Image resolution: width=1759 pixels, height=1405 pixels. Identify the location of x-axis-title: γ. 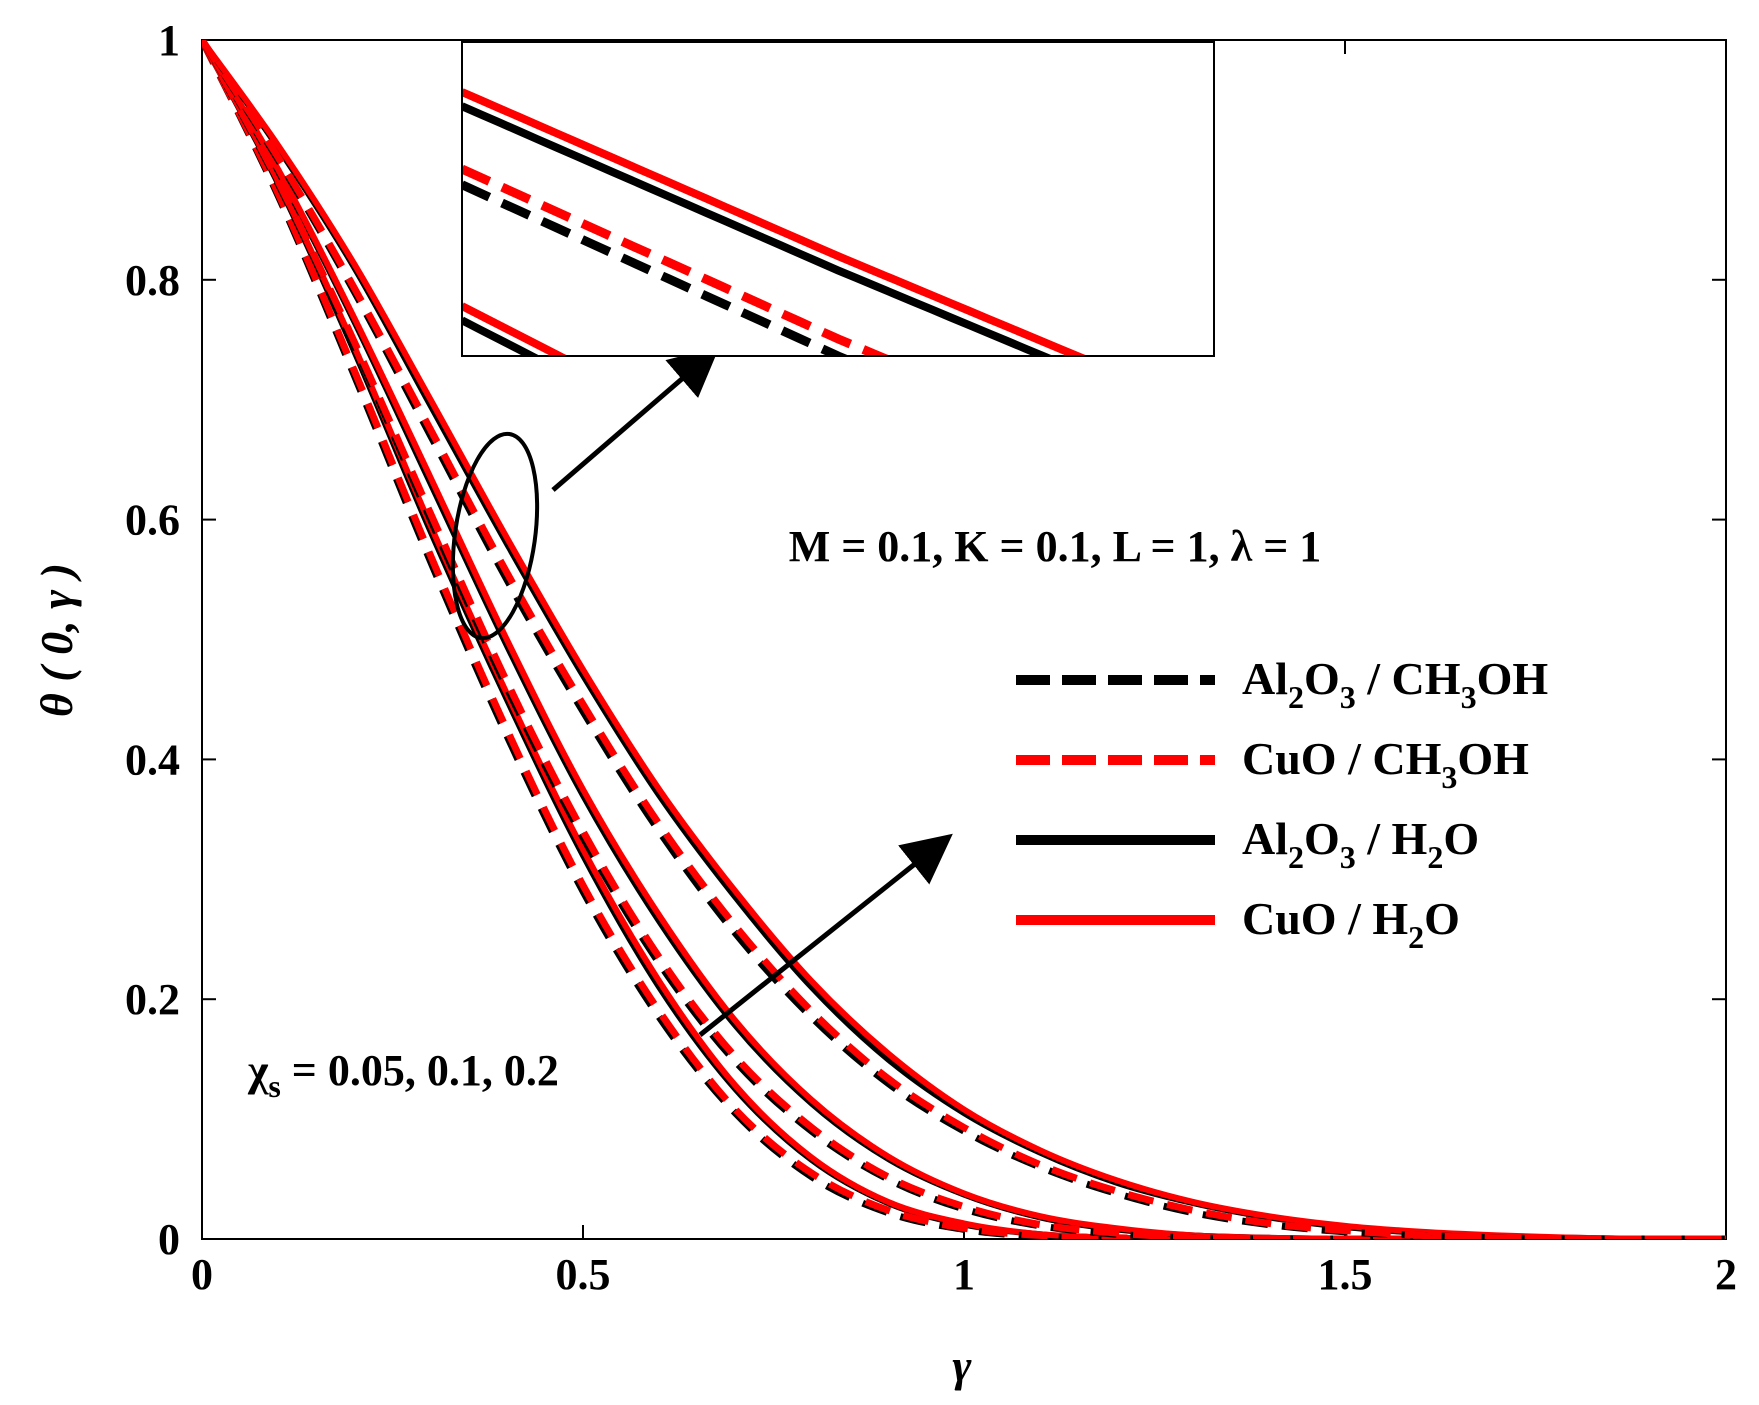
(962, 1365).